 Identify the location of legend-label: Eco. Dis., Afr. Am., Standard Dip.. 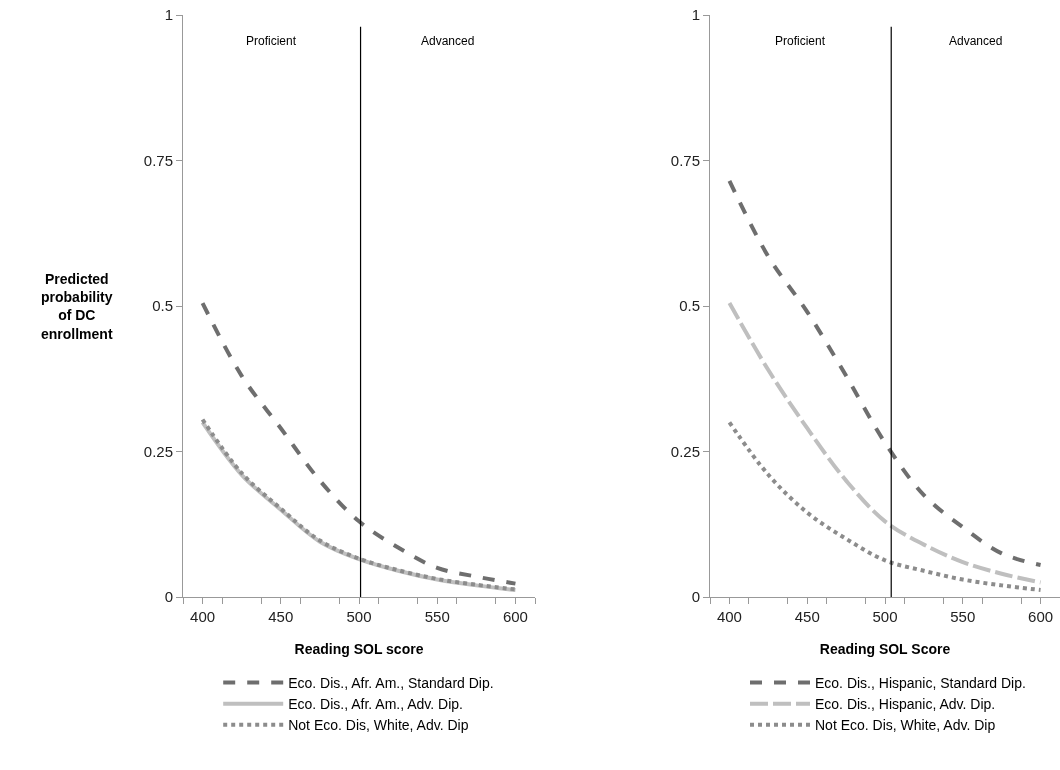
(391, 682).